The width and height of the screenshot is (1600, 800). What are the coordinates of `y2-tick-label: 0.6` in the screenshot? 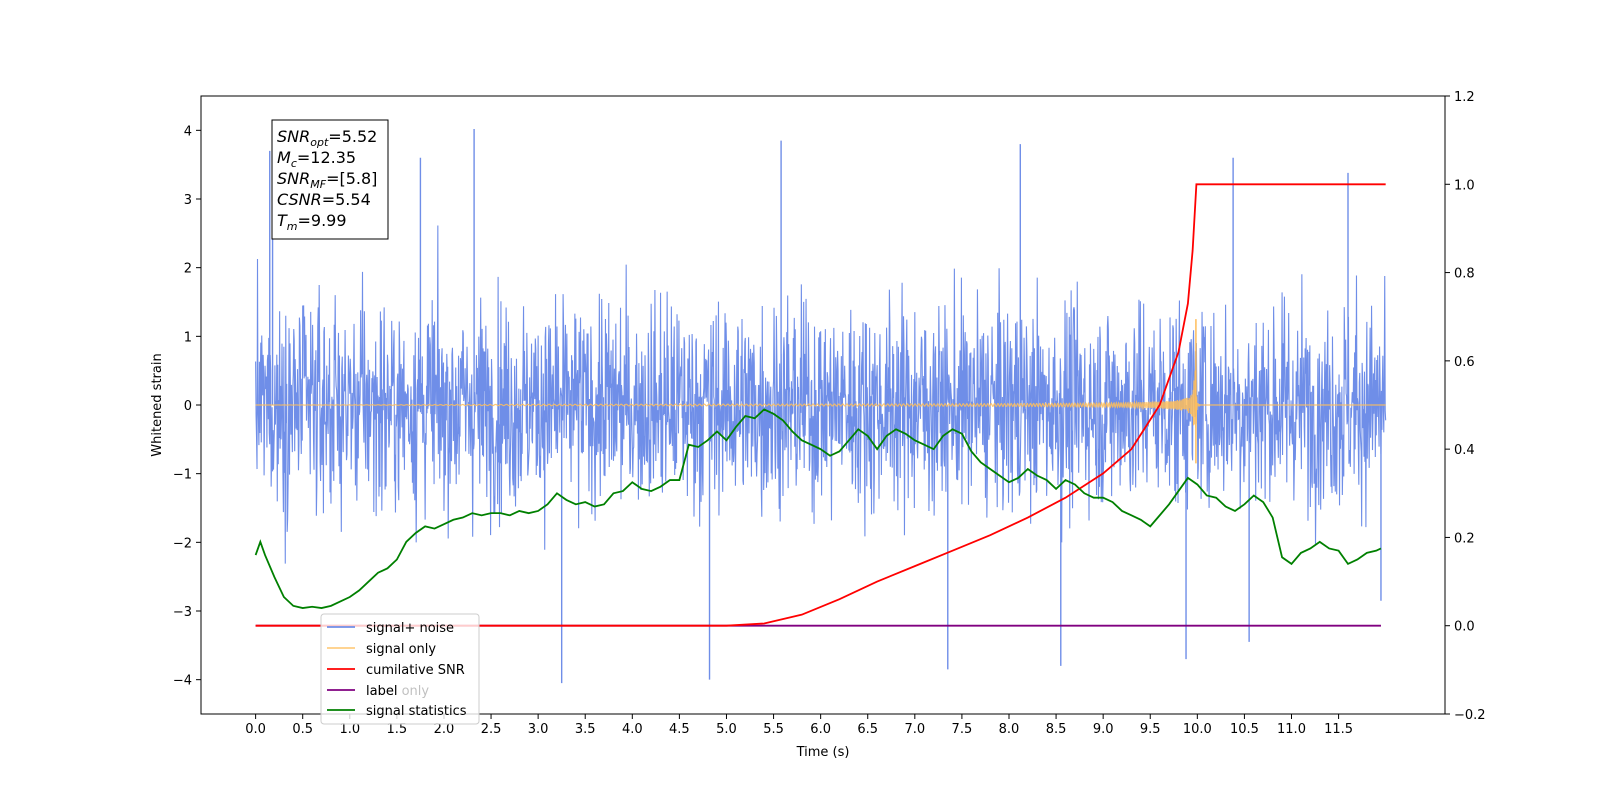 It's located at (1464, 362).